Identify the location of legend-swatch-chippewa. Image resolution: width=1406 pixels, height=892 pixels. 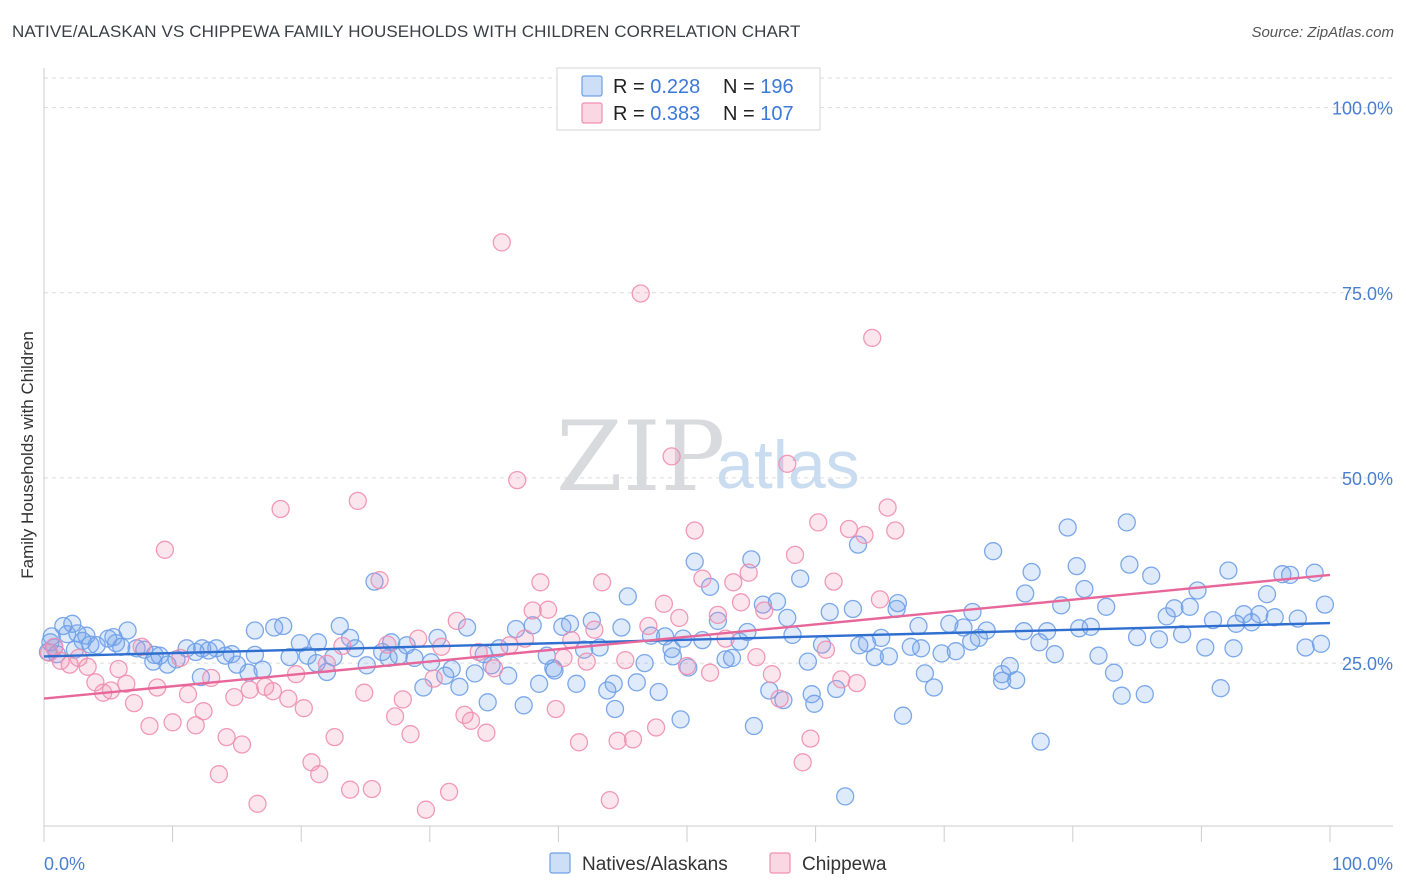
(592, 113).